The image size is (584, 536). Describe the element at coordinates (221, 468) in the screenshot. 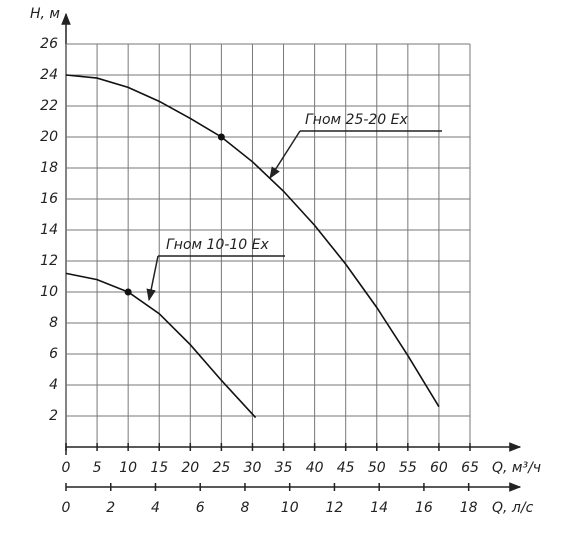

I see `x-tick-label: 25` at that location.